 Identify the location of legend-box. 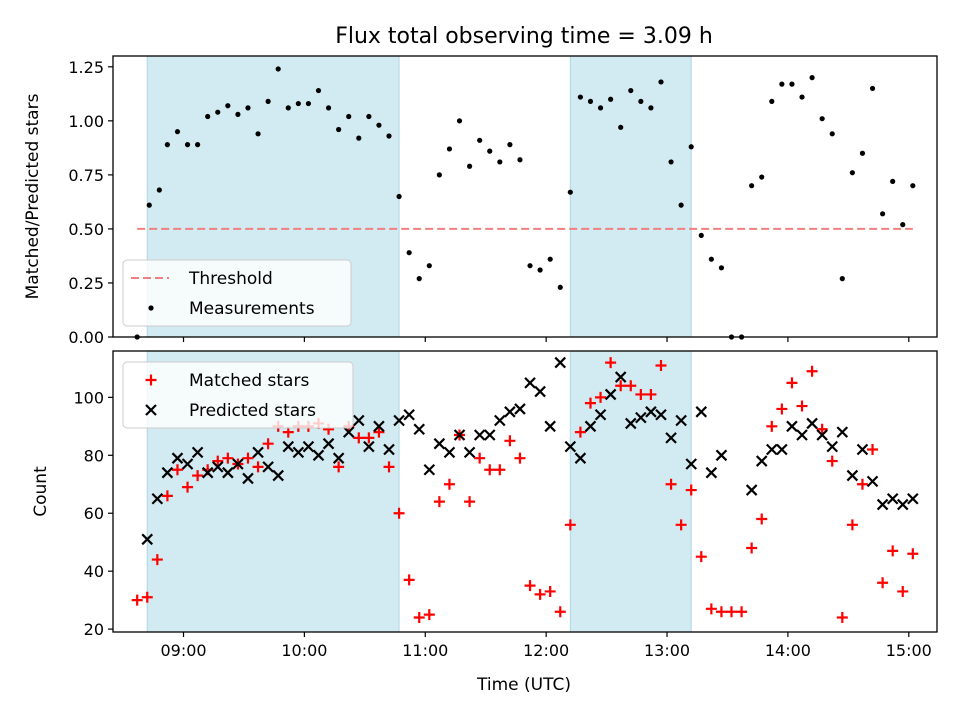
(238, 395).